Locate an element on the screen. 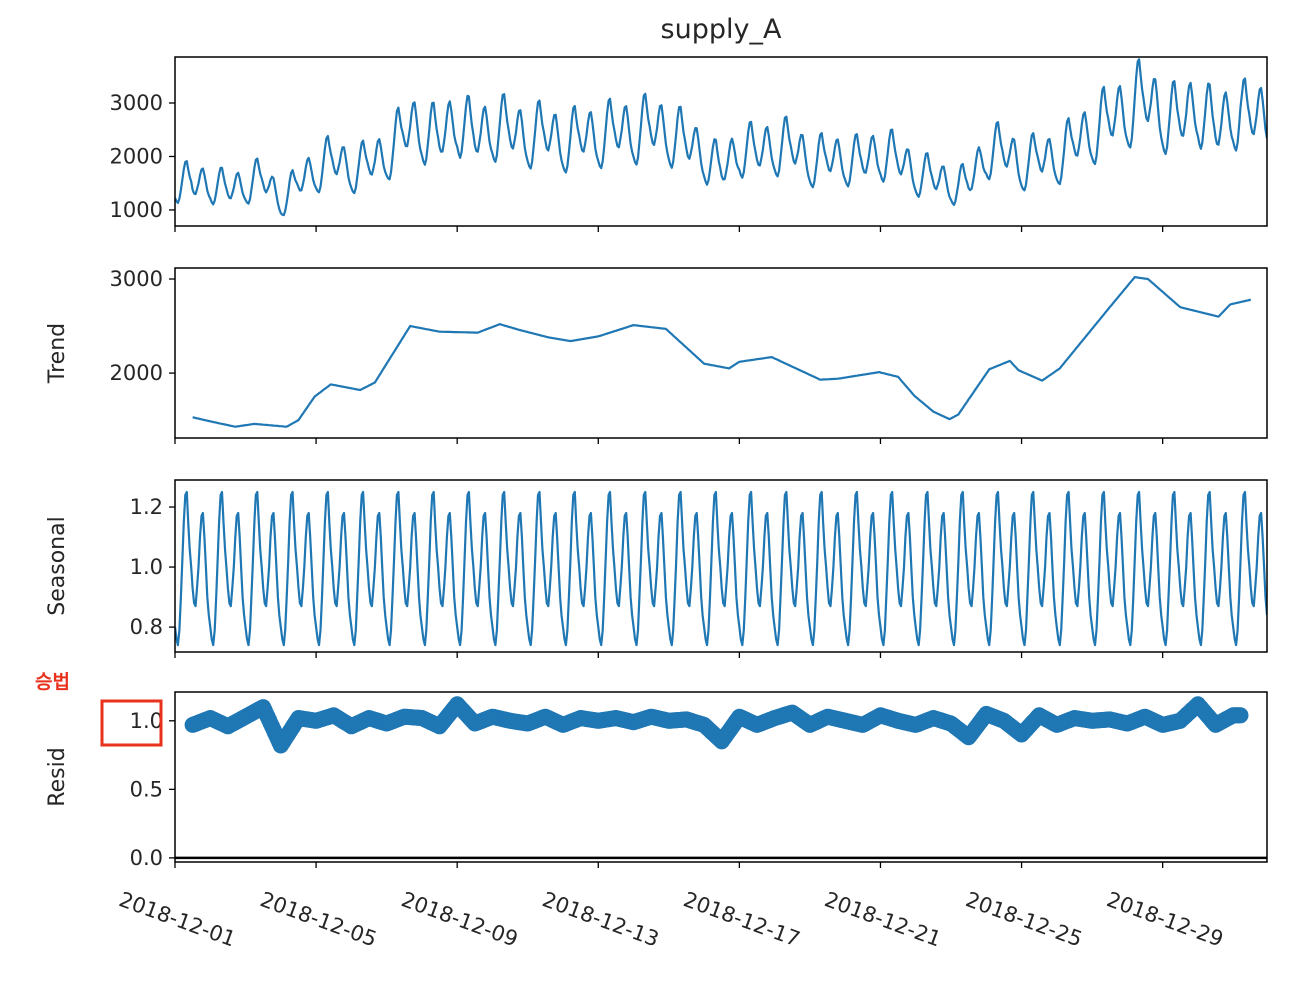 The image size is (1308, 990). x-tick-label: 2018-12-17 is located at coordinates (741, 919).